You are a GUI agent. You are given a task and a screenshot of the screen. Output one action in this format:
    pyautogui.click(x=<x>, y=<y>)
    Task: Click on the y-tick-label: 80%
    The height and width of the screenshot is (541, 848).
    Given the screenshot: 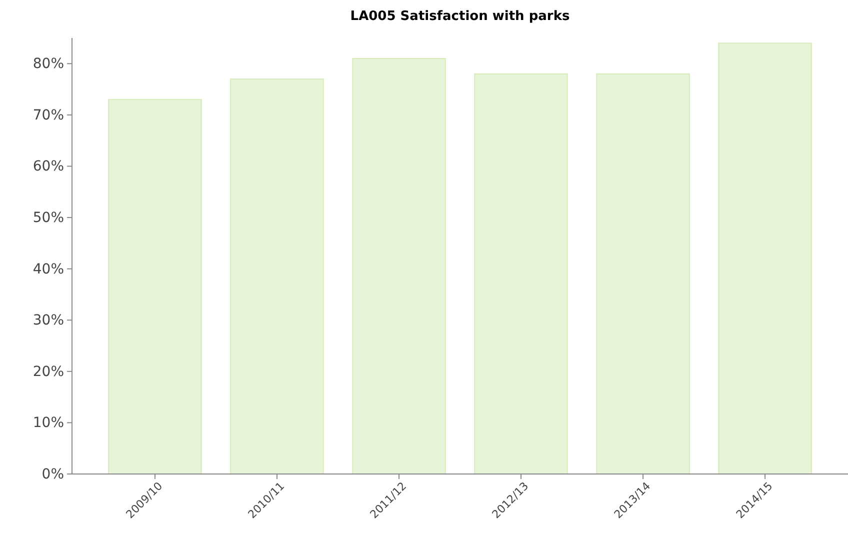 What is the action you would take?
    pyautogui.click(x=48, y=64)
    